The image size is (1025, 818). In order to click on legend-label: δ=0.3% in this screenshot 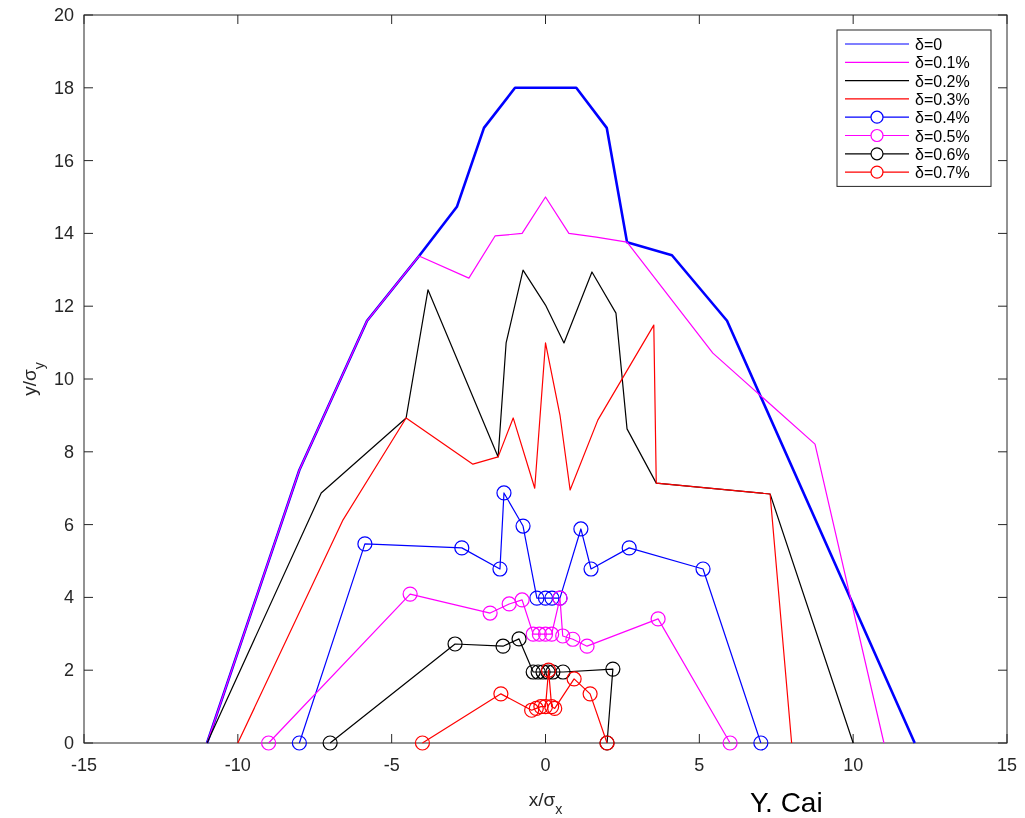, I will do `click(942, 99)`.